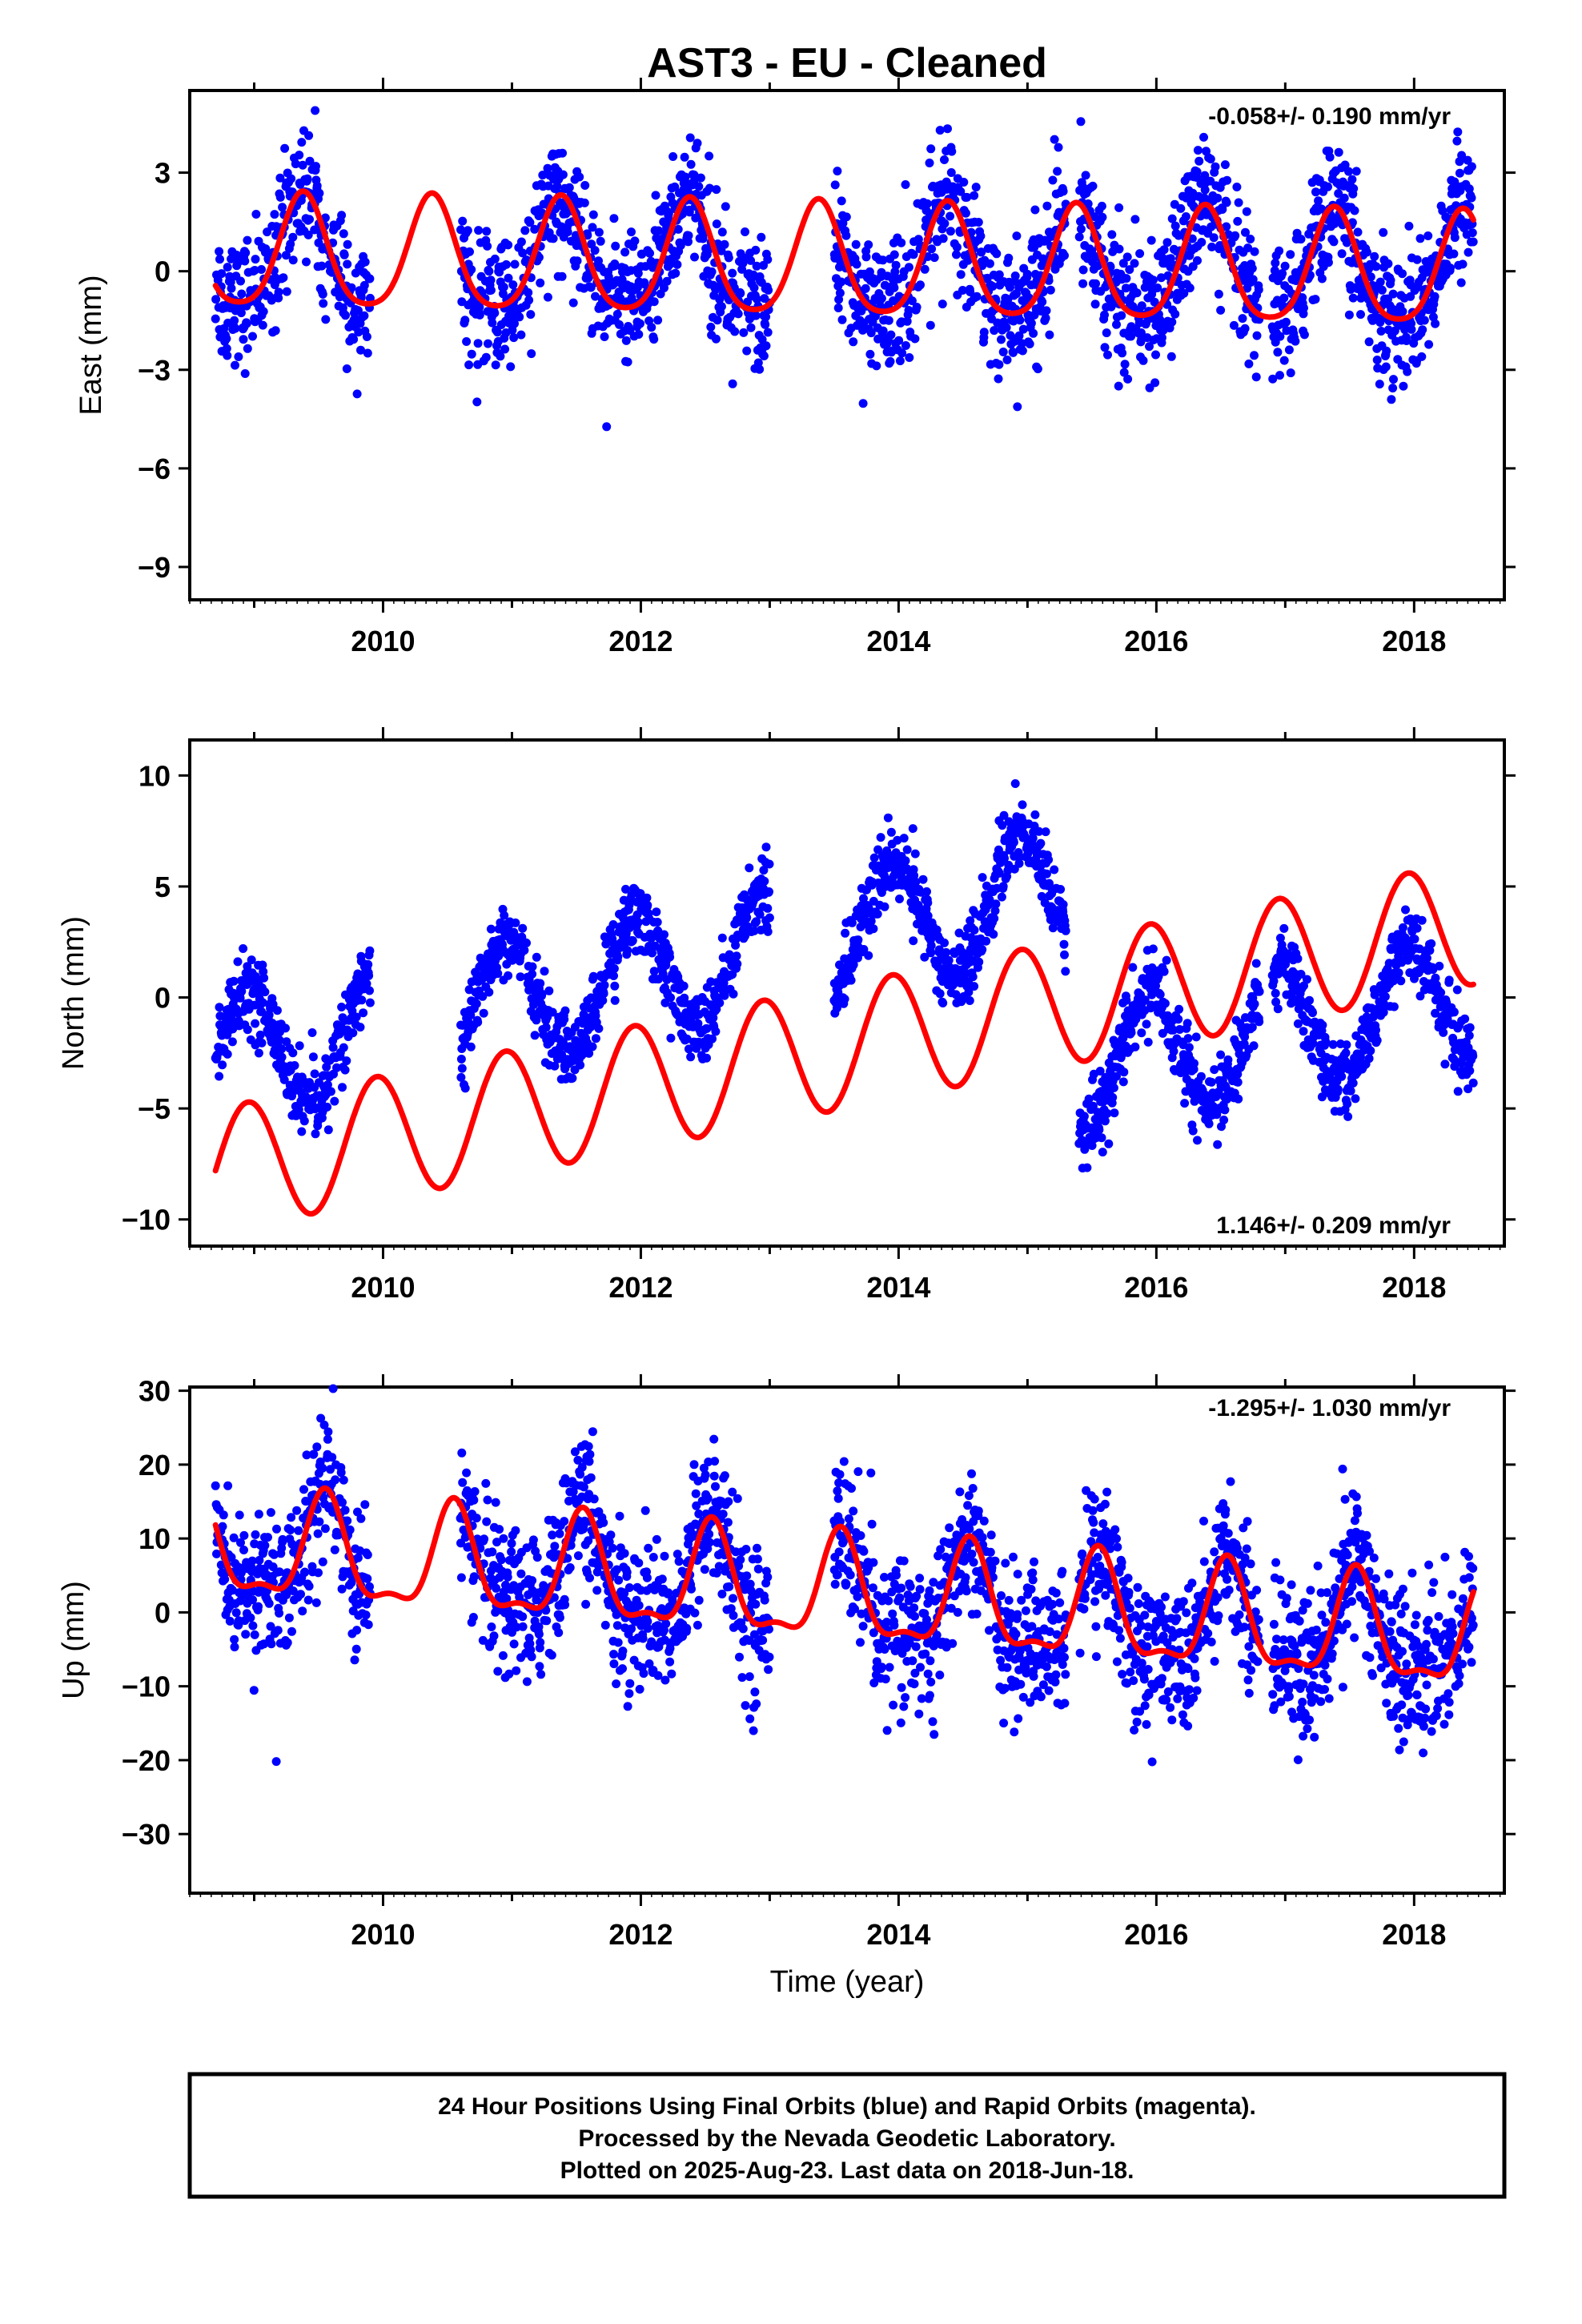  What do you see at coordinates (1329, 116) in the screenshot?
I see `rate-label: -0.058+/- 0.190 mm/yr` at bounding box center [1329, 116].